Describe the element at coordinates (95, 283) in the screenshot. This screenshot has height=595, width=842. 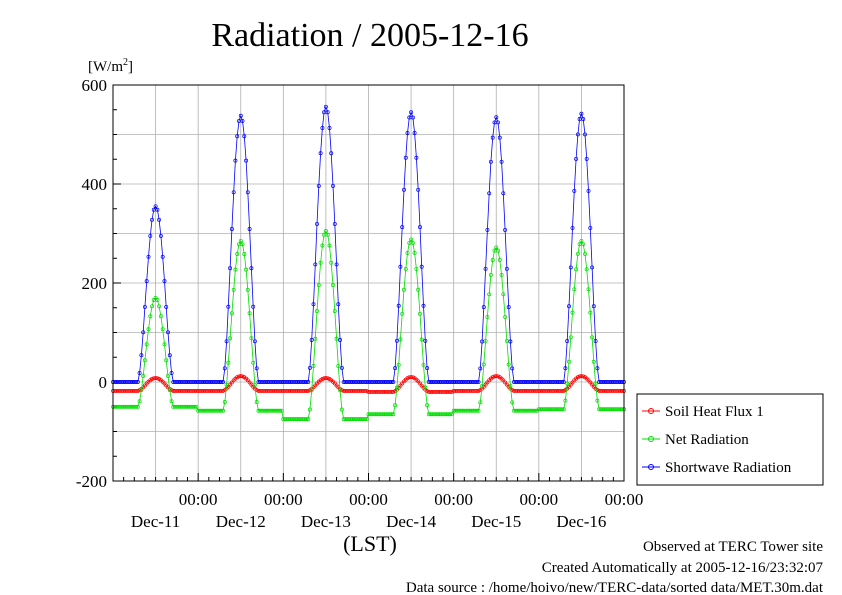
I see `y-tick-label: 200` at that location.